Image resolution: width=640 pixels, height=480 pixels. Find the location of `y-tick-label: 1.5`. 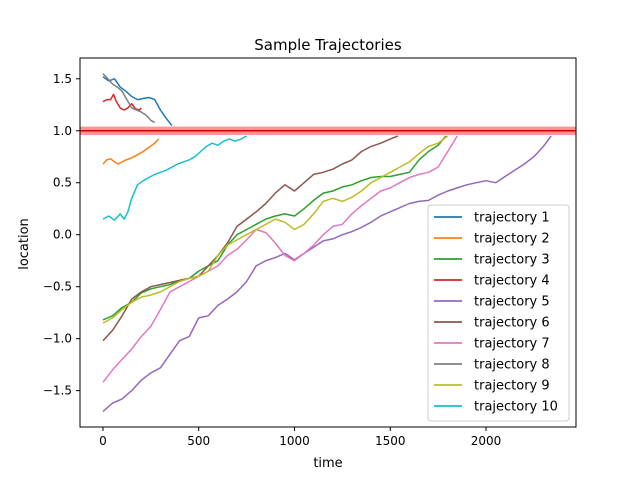

y-tick-label: 1.5 is located at coordinates (62, 79).